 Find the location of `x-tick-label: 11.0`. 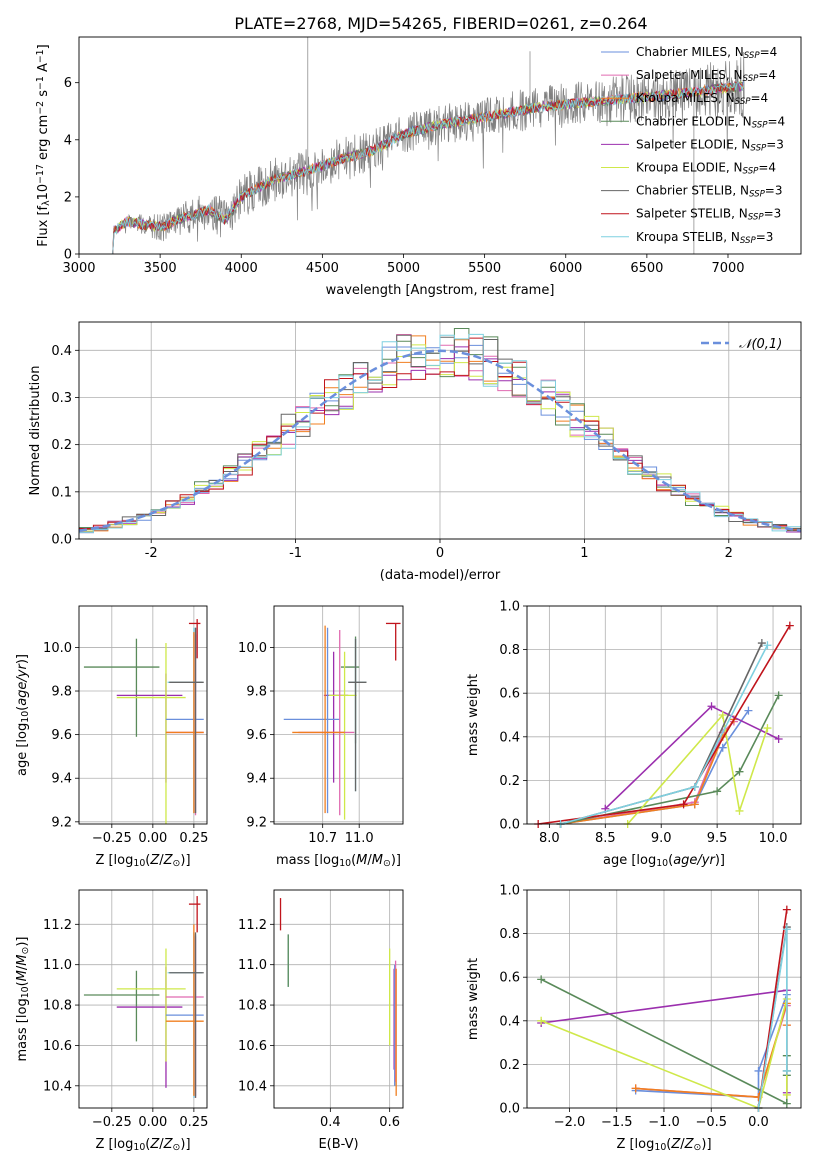

x-tick-label: 11.0 is located at coordinates (359, 838).